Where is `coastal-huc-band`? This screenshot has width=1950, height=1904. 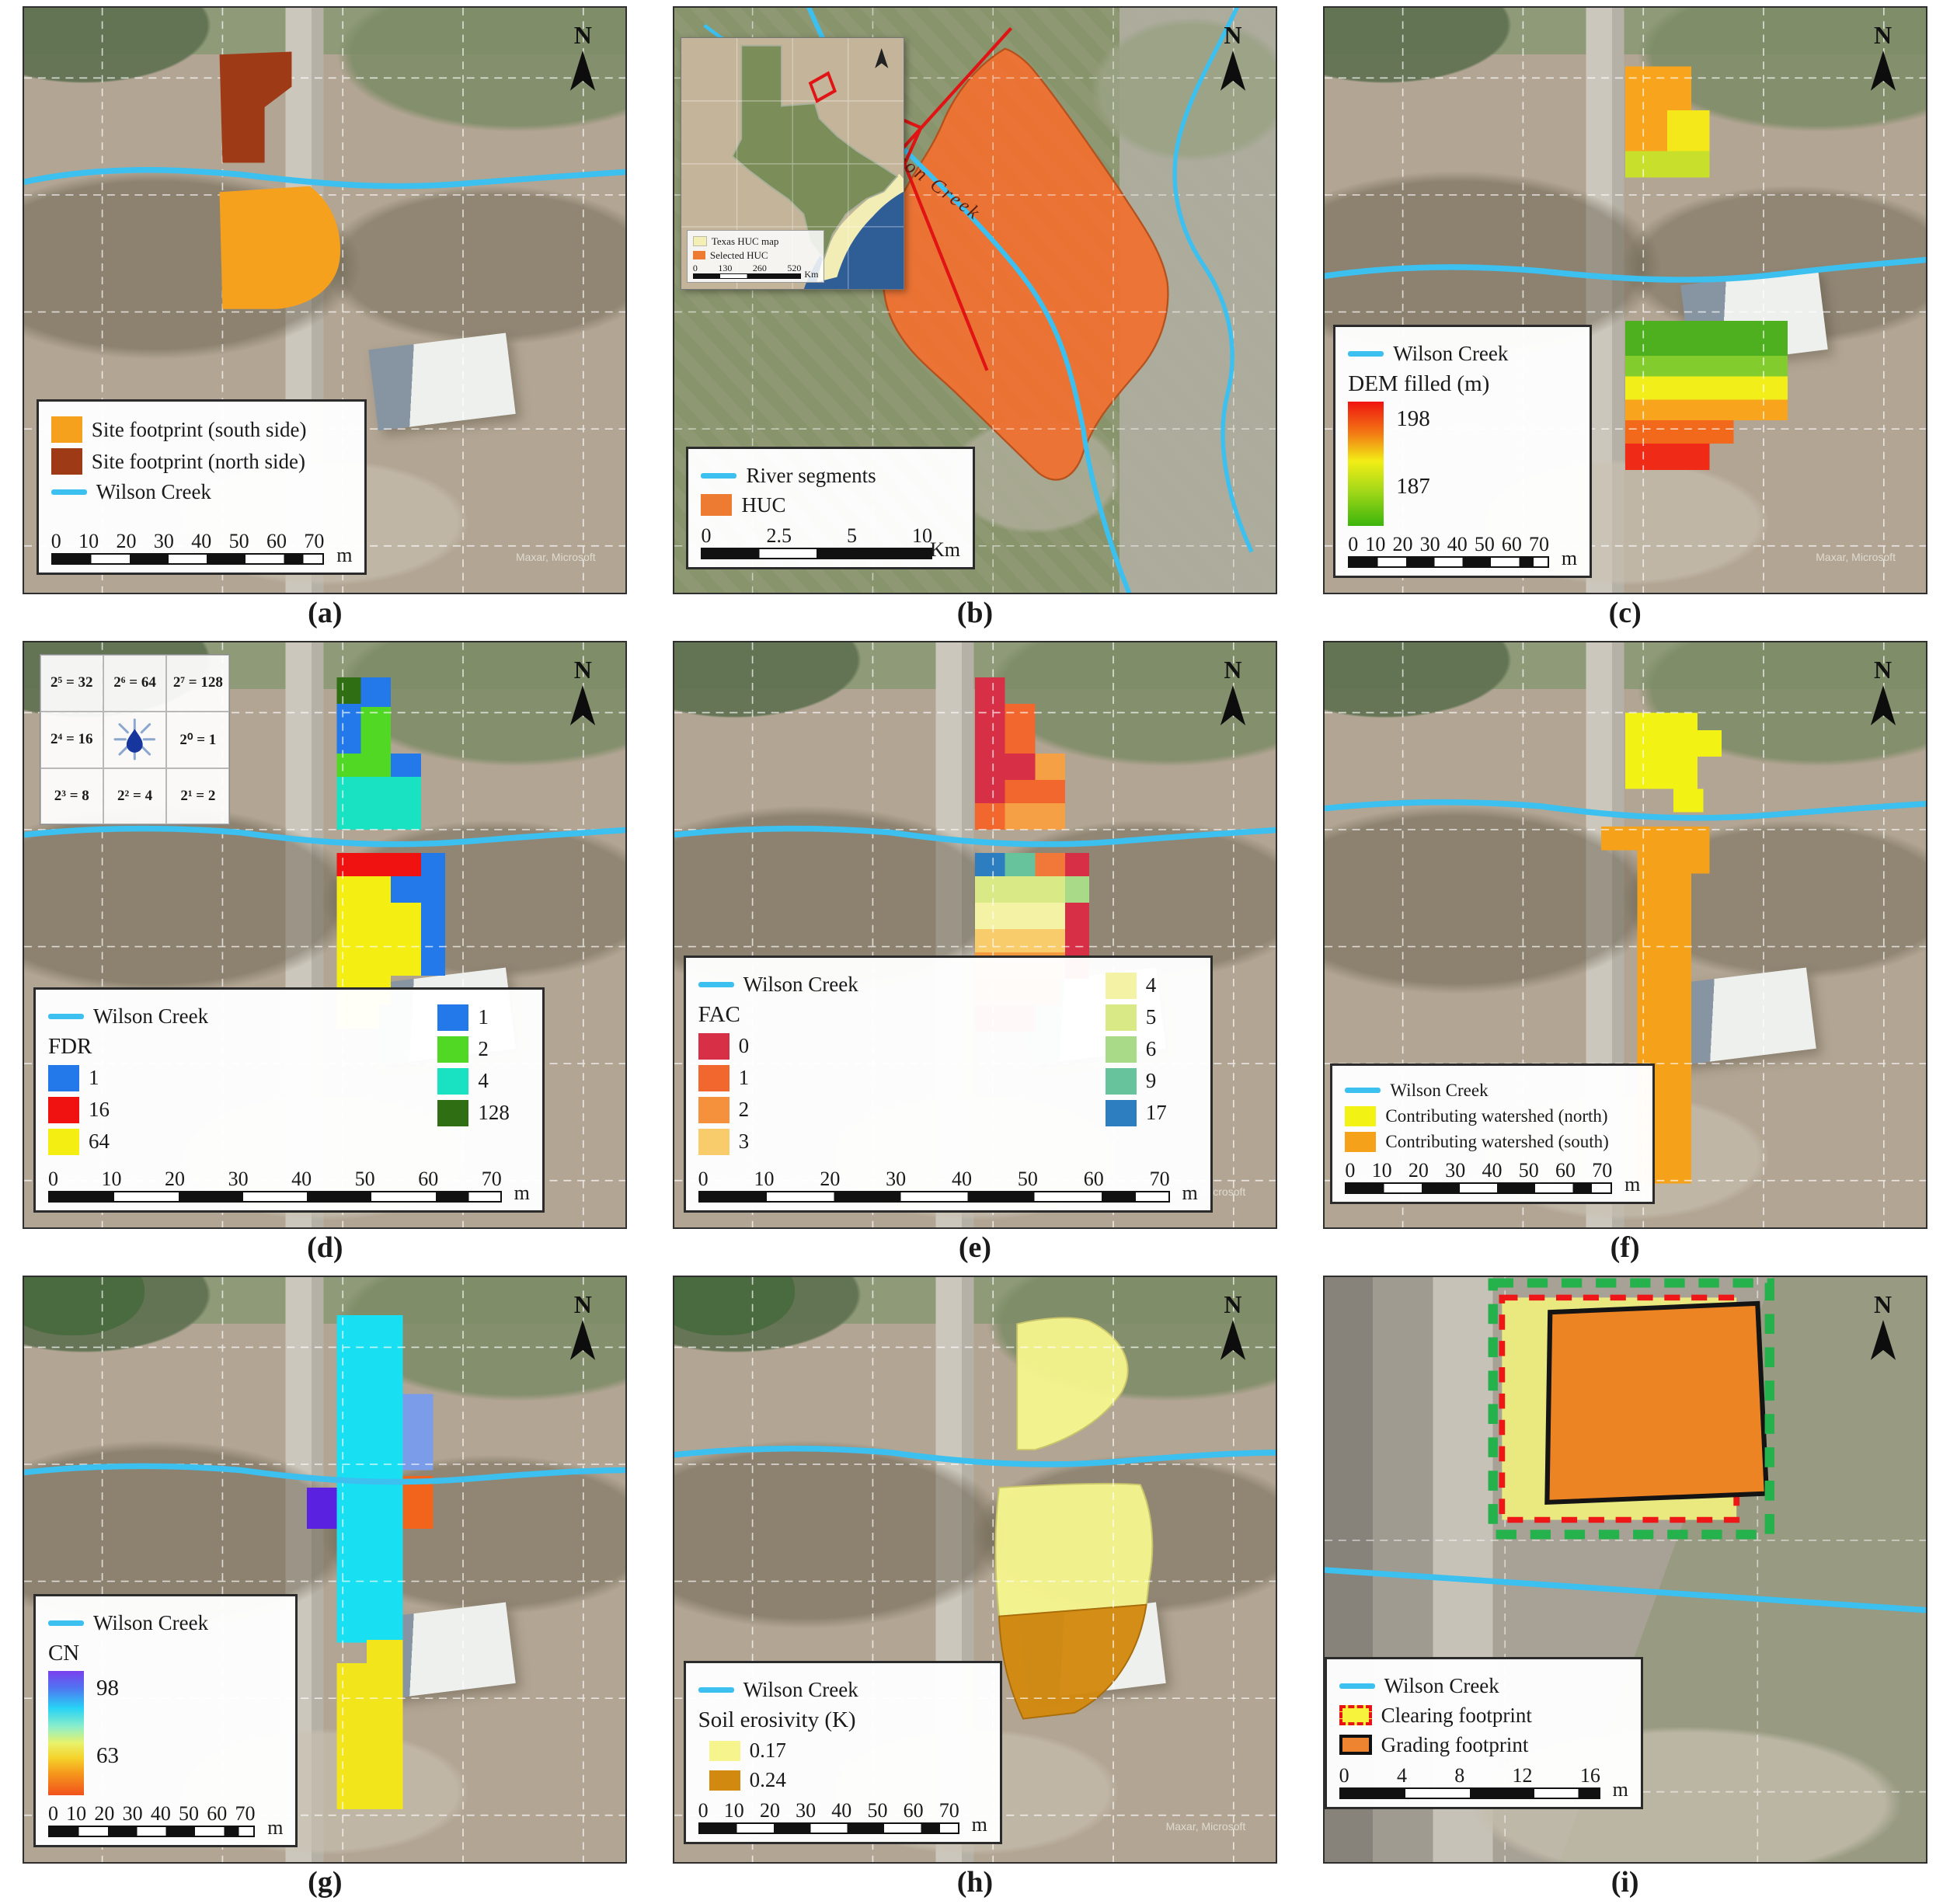 coastal-huc-band is located at coordinates (860, 228).